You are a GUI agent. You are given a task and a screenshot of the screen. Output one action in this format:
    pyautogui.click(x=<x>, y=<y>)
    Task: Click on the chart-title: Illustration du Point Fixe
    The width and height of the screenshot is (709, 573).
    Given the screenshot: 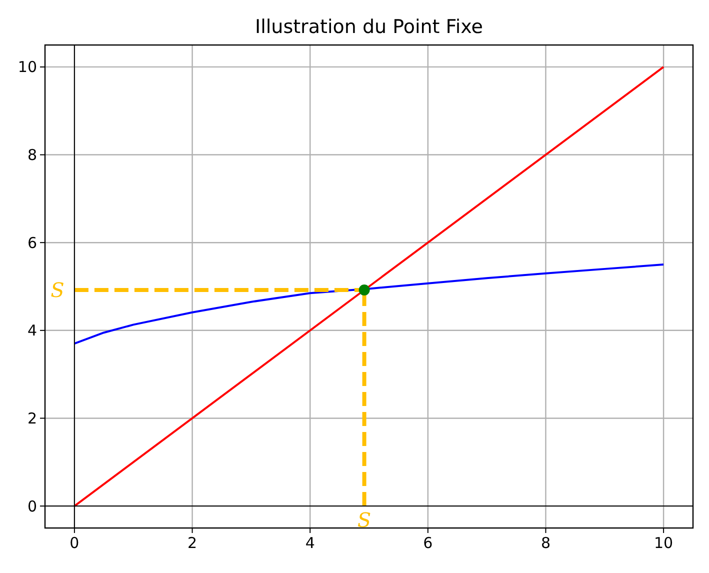 What is the action you would take?
    pyautogui.click(x=369, y=27)
    